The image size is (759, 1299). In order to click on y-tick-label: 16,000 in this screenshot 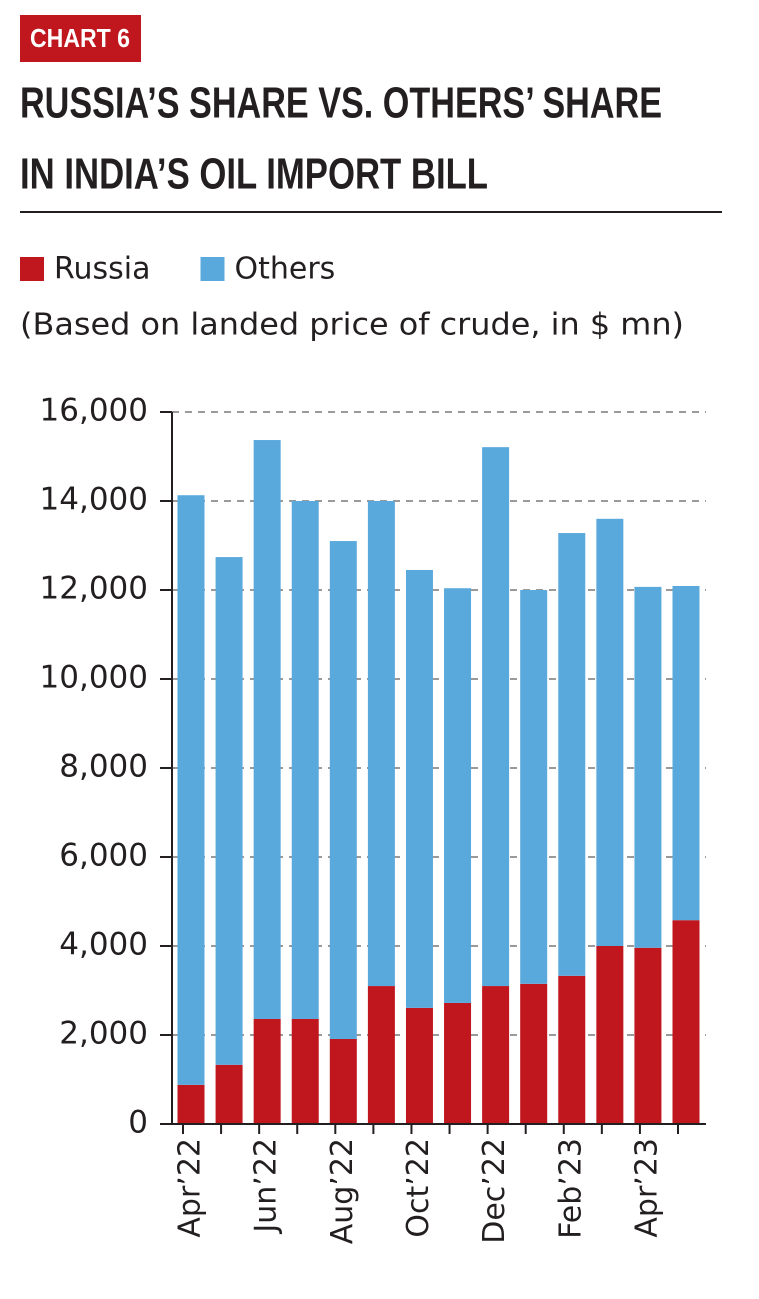, I will do `click(94, 411)`.